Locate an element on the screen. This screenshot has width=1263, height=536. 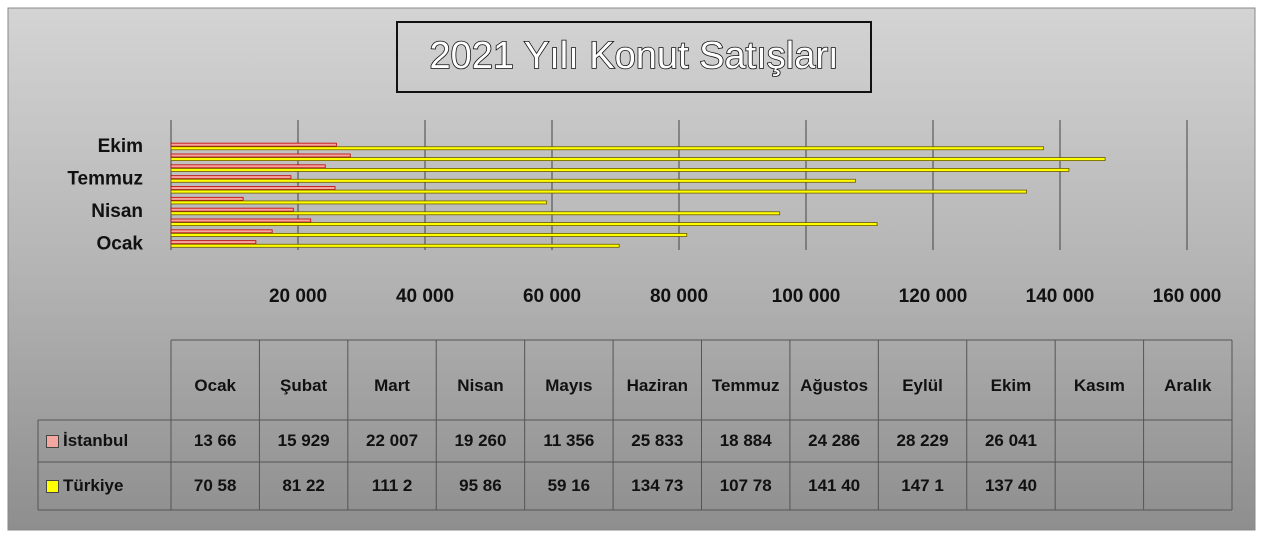
table-header: Ocak is located at coordinates (215, 385).